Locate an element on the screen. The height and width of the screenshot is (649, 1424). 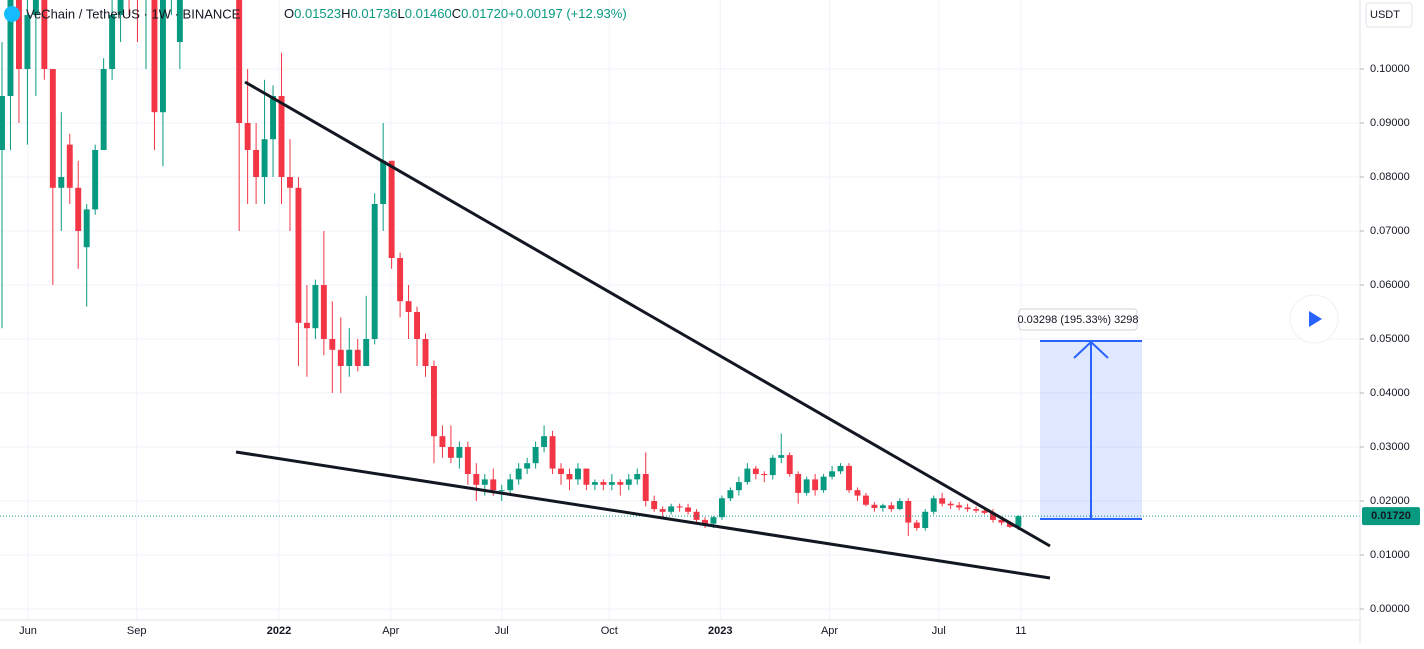
y-tick-label: 0.00000 is located at coordinates (1390, 609).